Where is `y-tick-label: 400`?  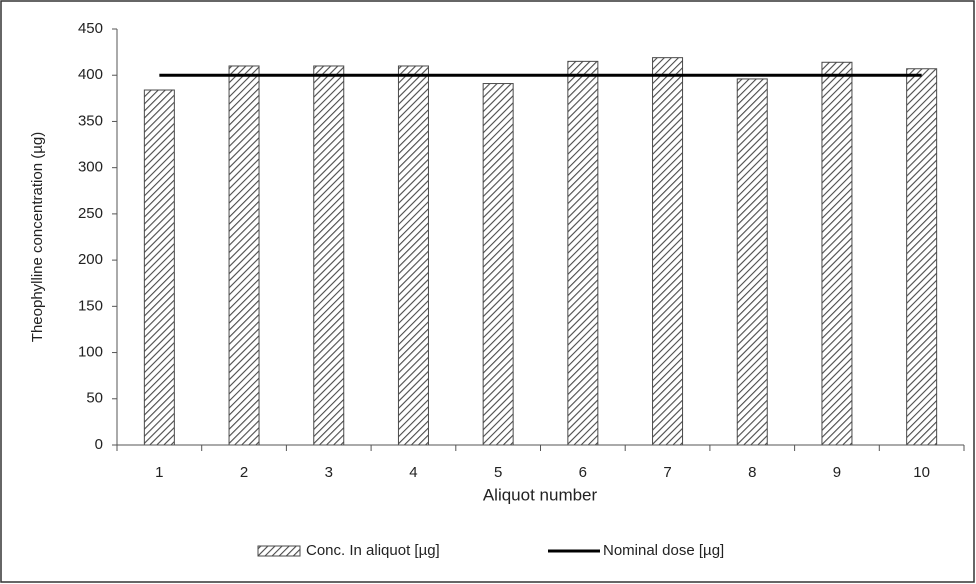 y-tick-label: 400 is located at coordinates (90, 74).